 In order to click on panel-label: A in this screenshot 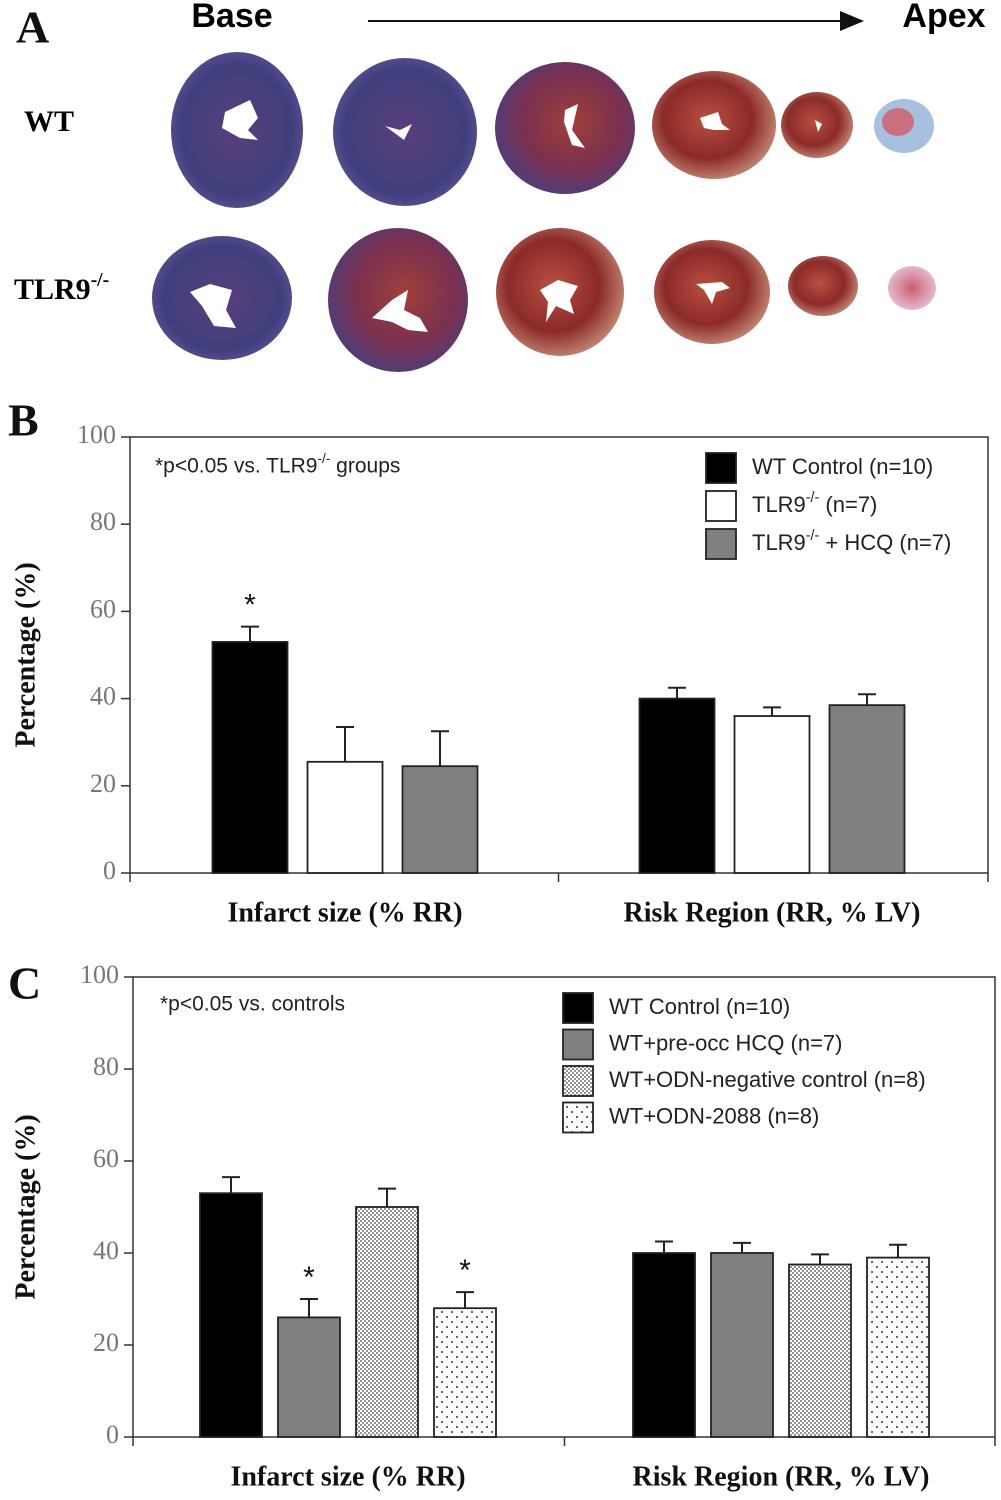, I will do `click(32, 27)`.